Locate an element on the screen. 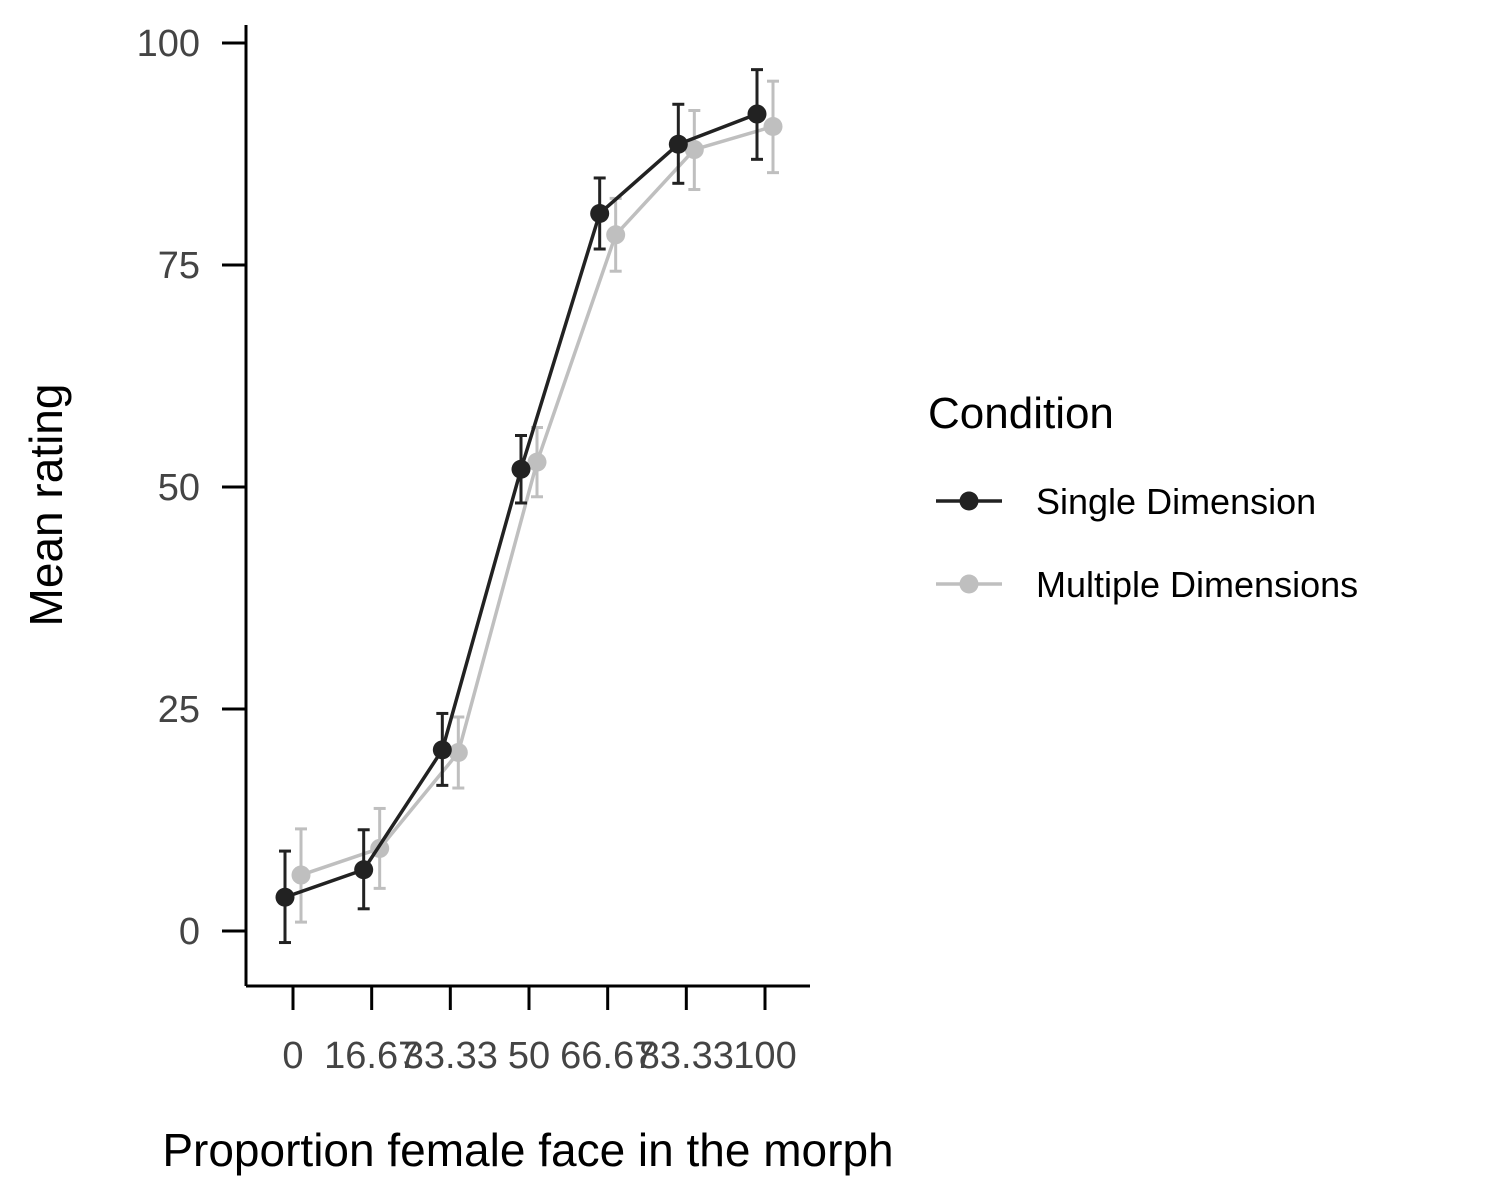 The width and height of the screenshot is (1500, 1200). y-axis-title: Mean rating is located at coordinates (46, 505).